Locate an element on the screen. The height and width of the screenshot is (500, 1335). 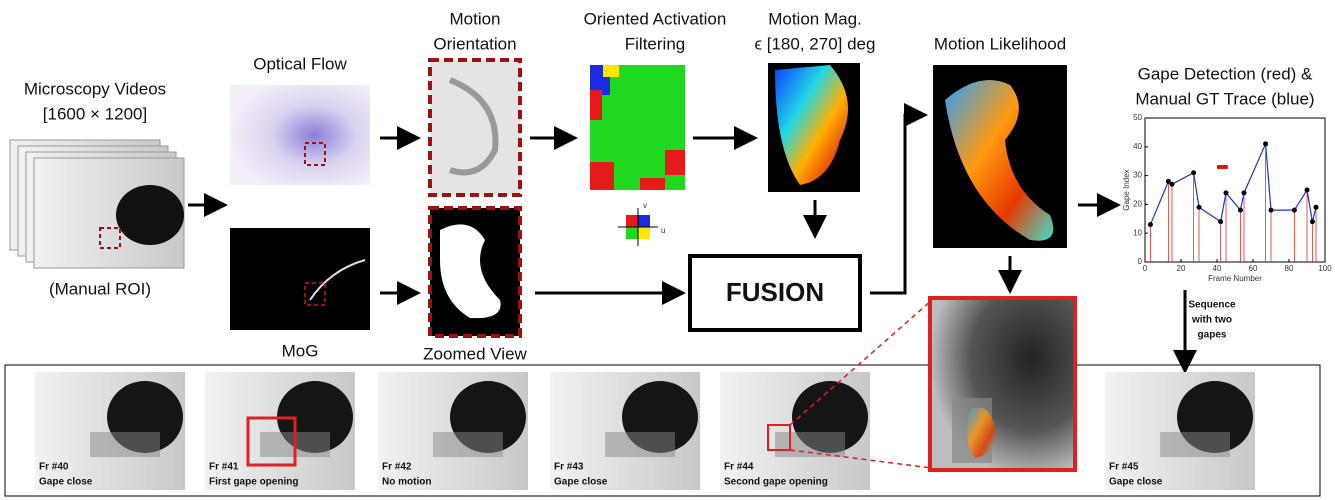
stage-title: Filtering is located at coordinates (655, 43).